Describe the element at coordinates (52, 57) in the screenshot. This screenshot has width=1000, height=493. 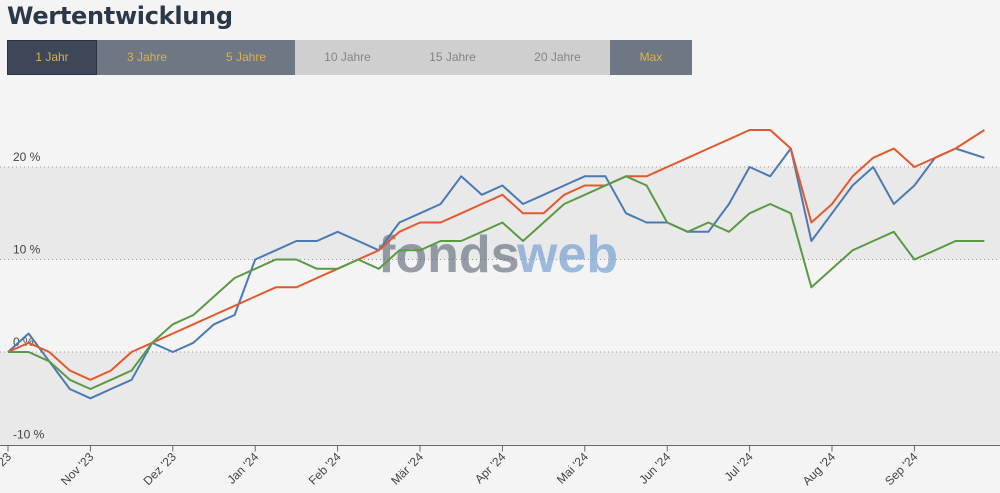
I see `tab-1-jahr: 1 Jahr` at that location.